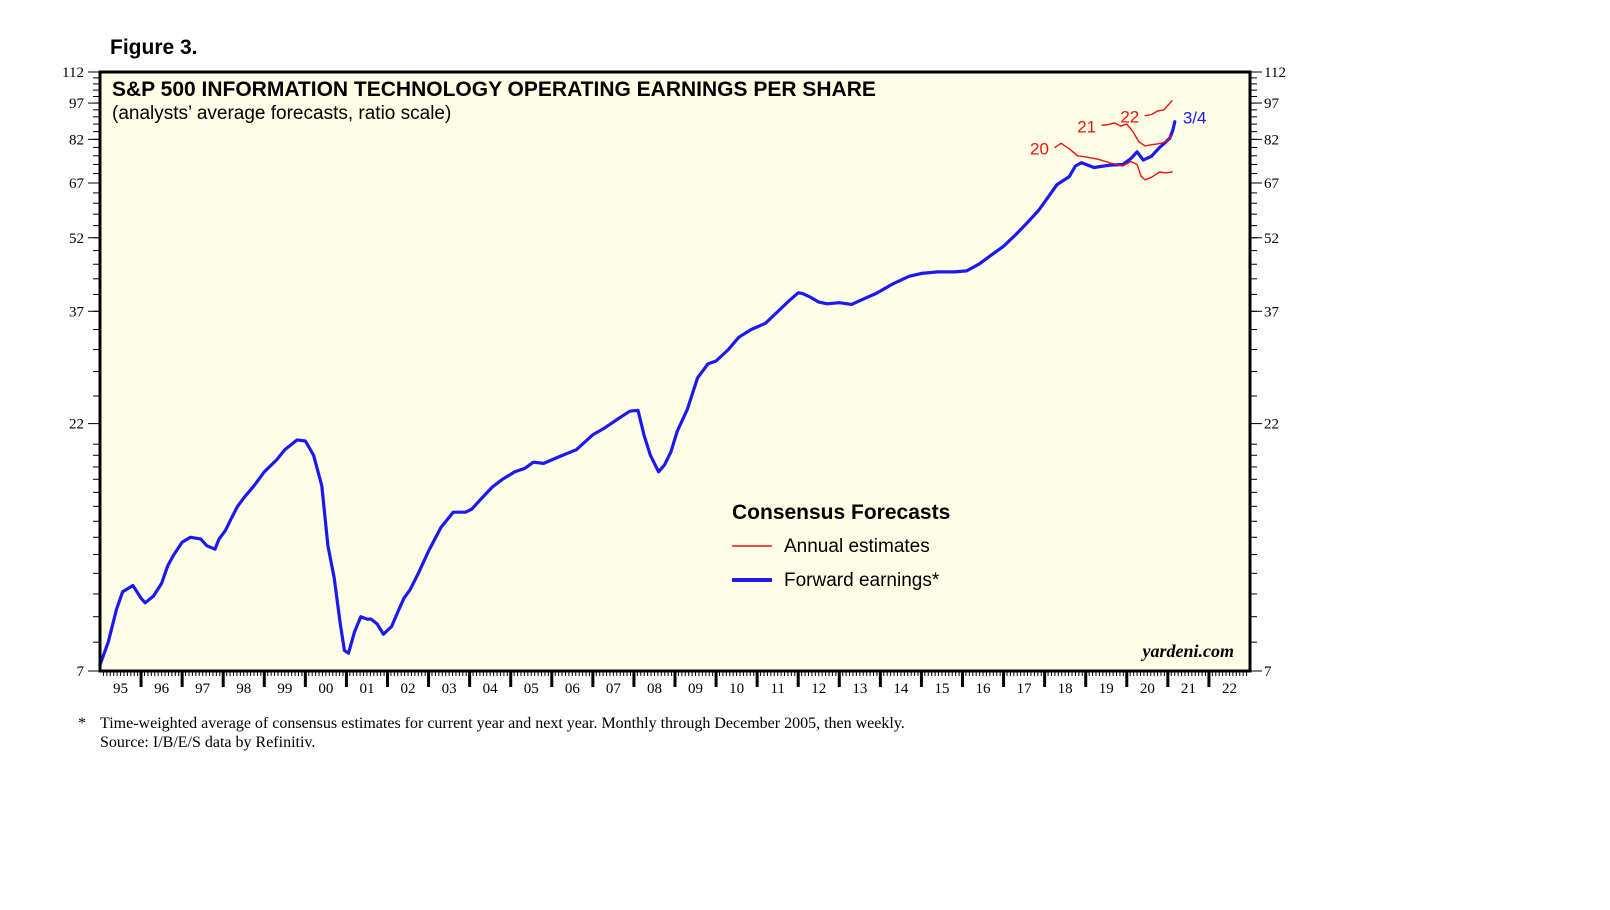 This screenshot has width=1610, height=910. I want to click on forward-end-label: 3/4, so click(1195, 118).